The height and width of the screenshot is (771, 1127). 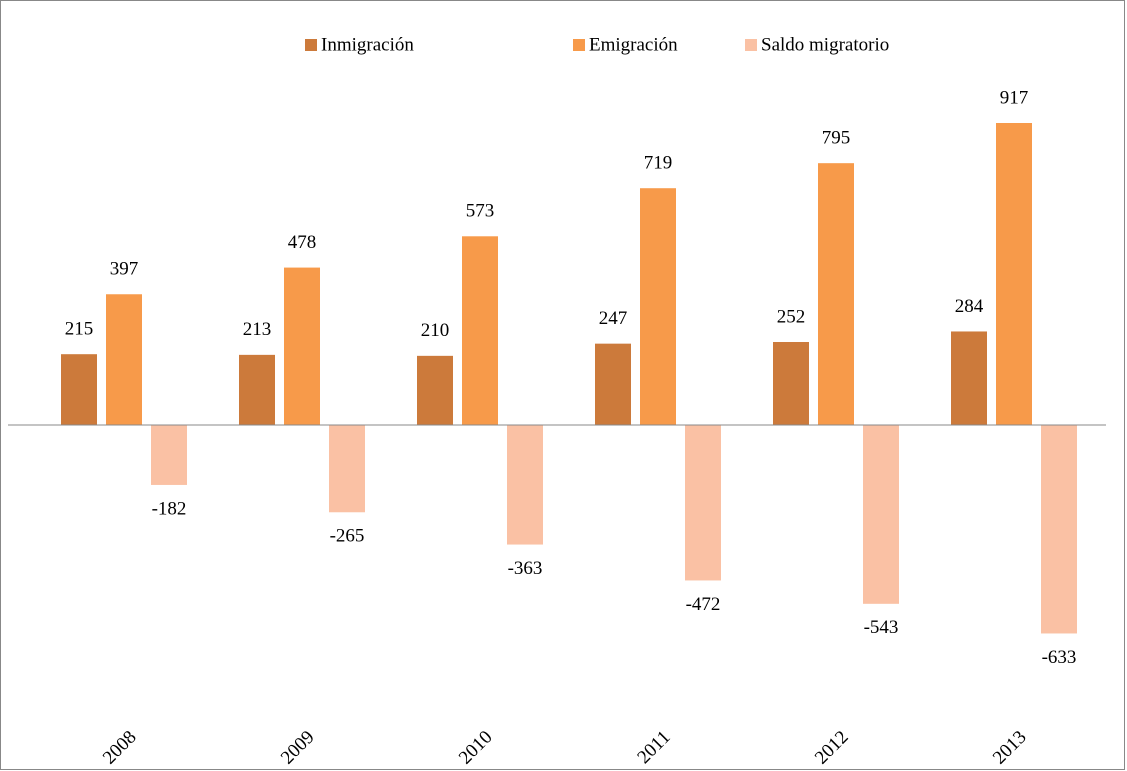 What do you see at coordinates (658, 163) in the screenshot?
I see `data-label: 719` at bounding box center [658, 163].